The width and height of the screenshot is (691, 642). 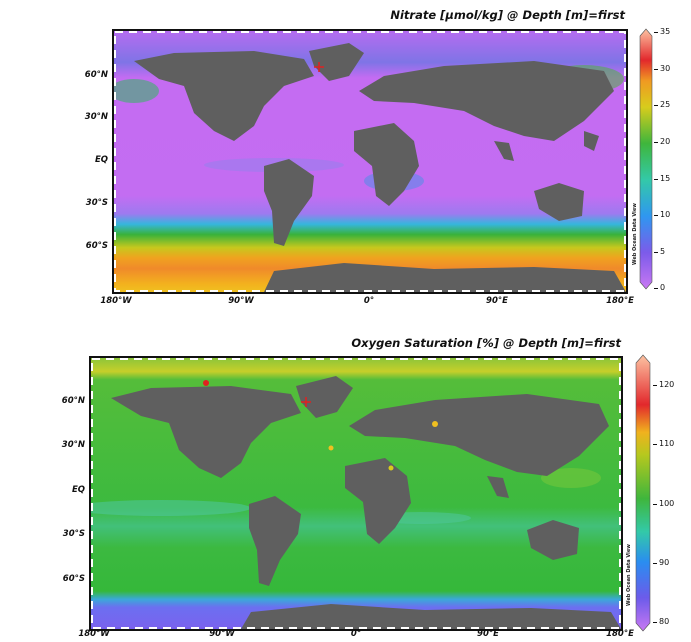 What do you see at coordinates (646, 159) in the screenshot?
I see `nitrate-colorbar` at bounding box center [646, 159].